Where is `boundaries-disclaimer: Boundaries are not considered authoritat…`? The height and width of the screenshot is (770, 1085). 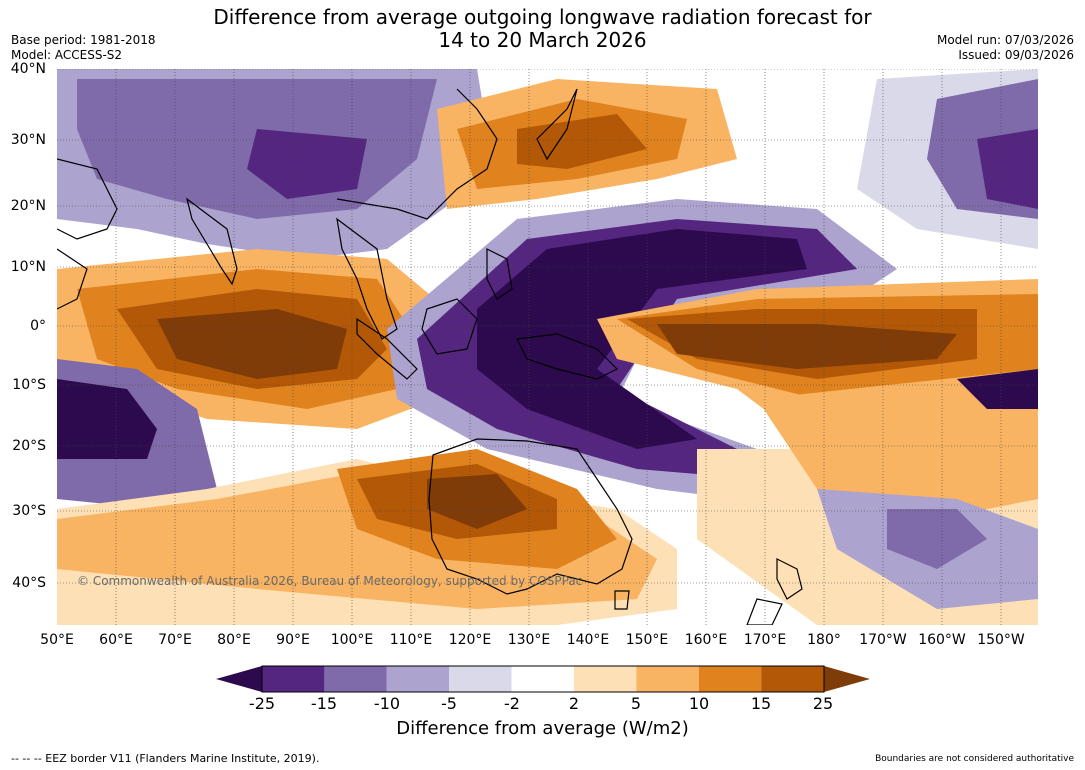
boundaries-disclaimer: Boundaries are not considered authoritat… is located at coordinates (974, 759).